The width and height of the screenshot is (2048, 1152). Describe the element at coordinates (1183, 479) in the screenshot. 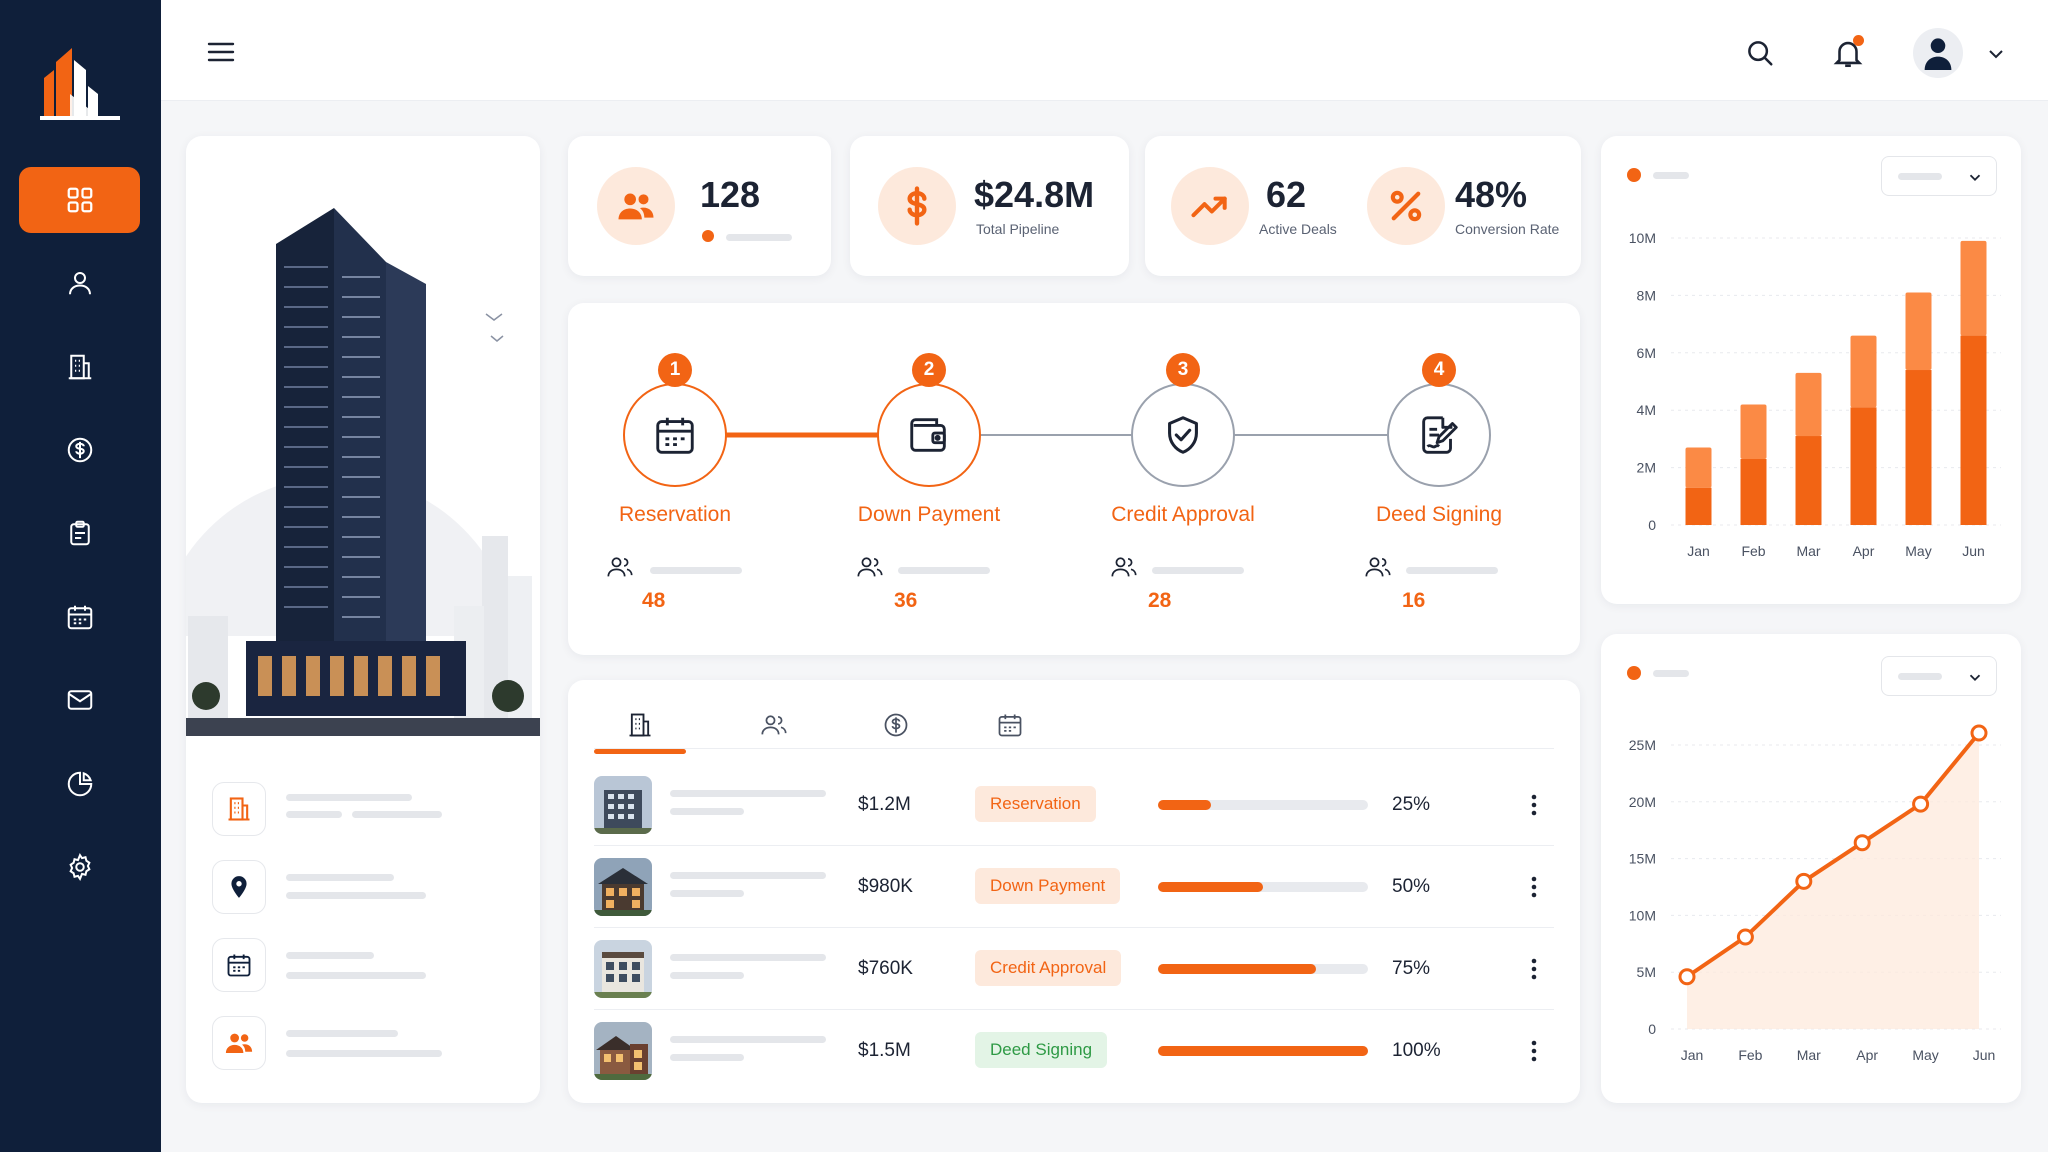

I see `pipeline-stage-credit-approval: 3 Credit Approval 28` at that location.